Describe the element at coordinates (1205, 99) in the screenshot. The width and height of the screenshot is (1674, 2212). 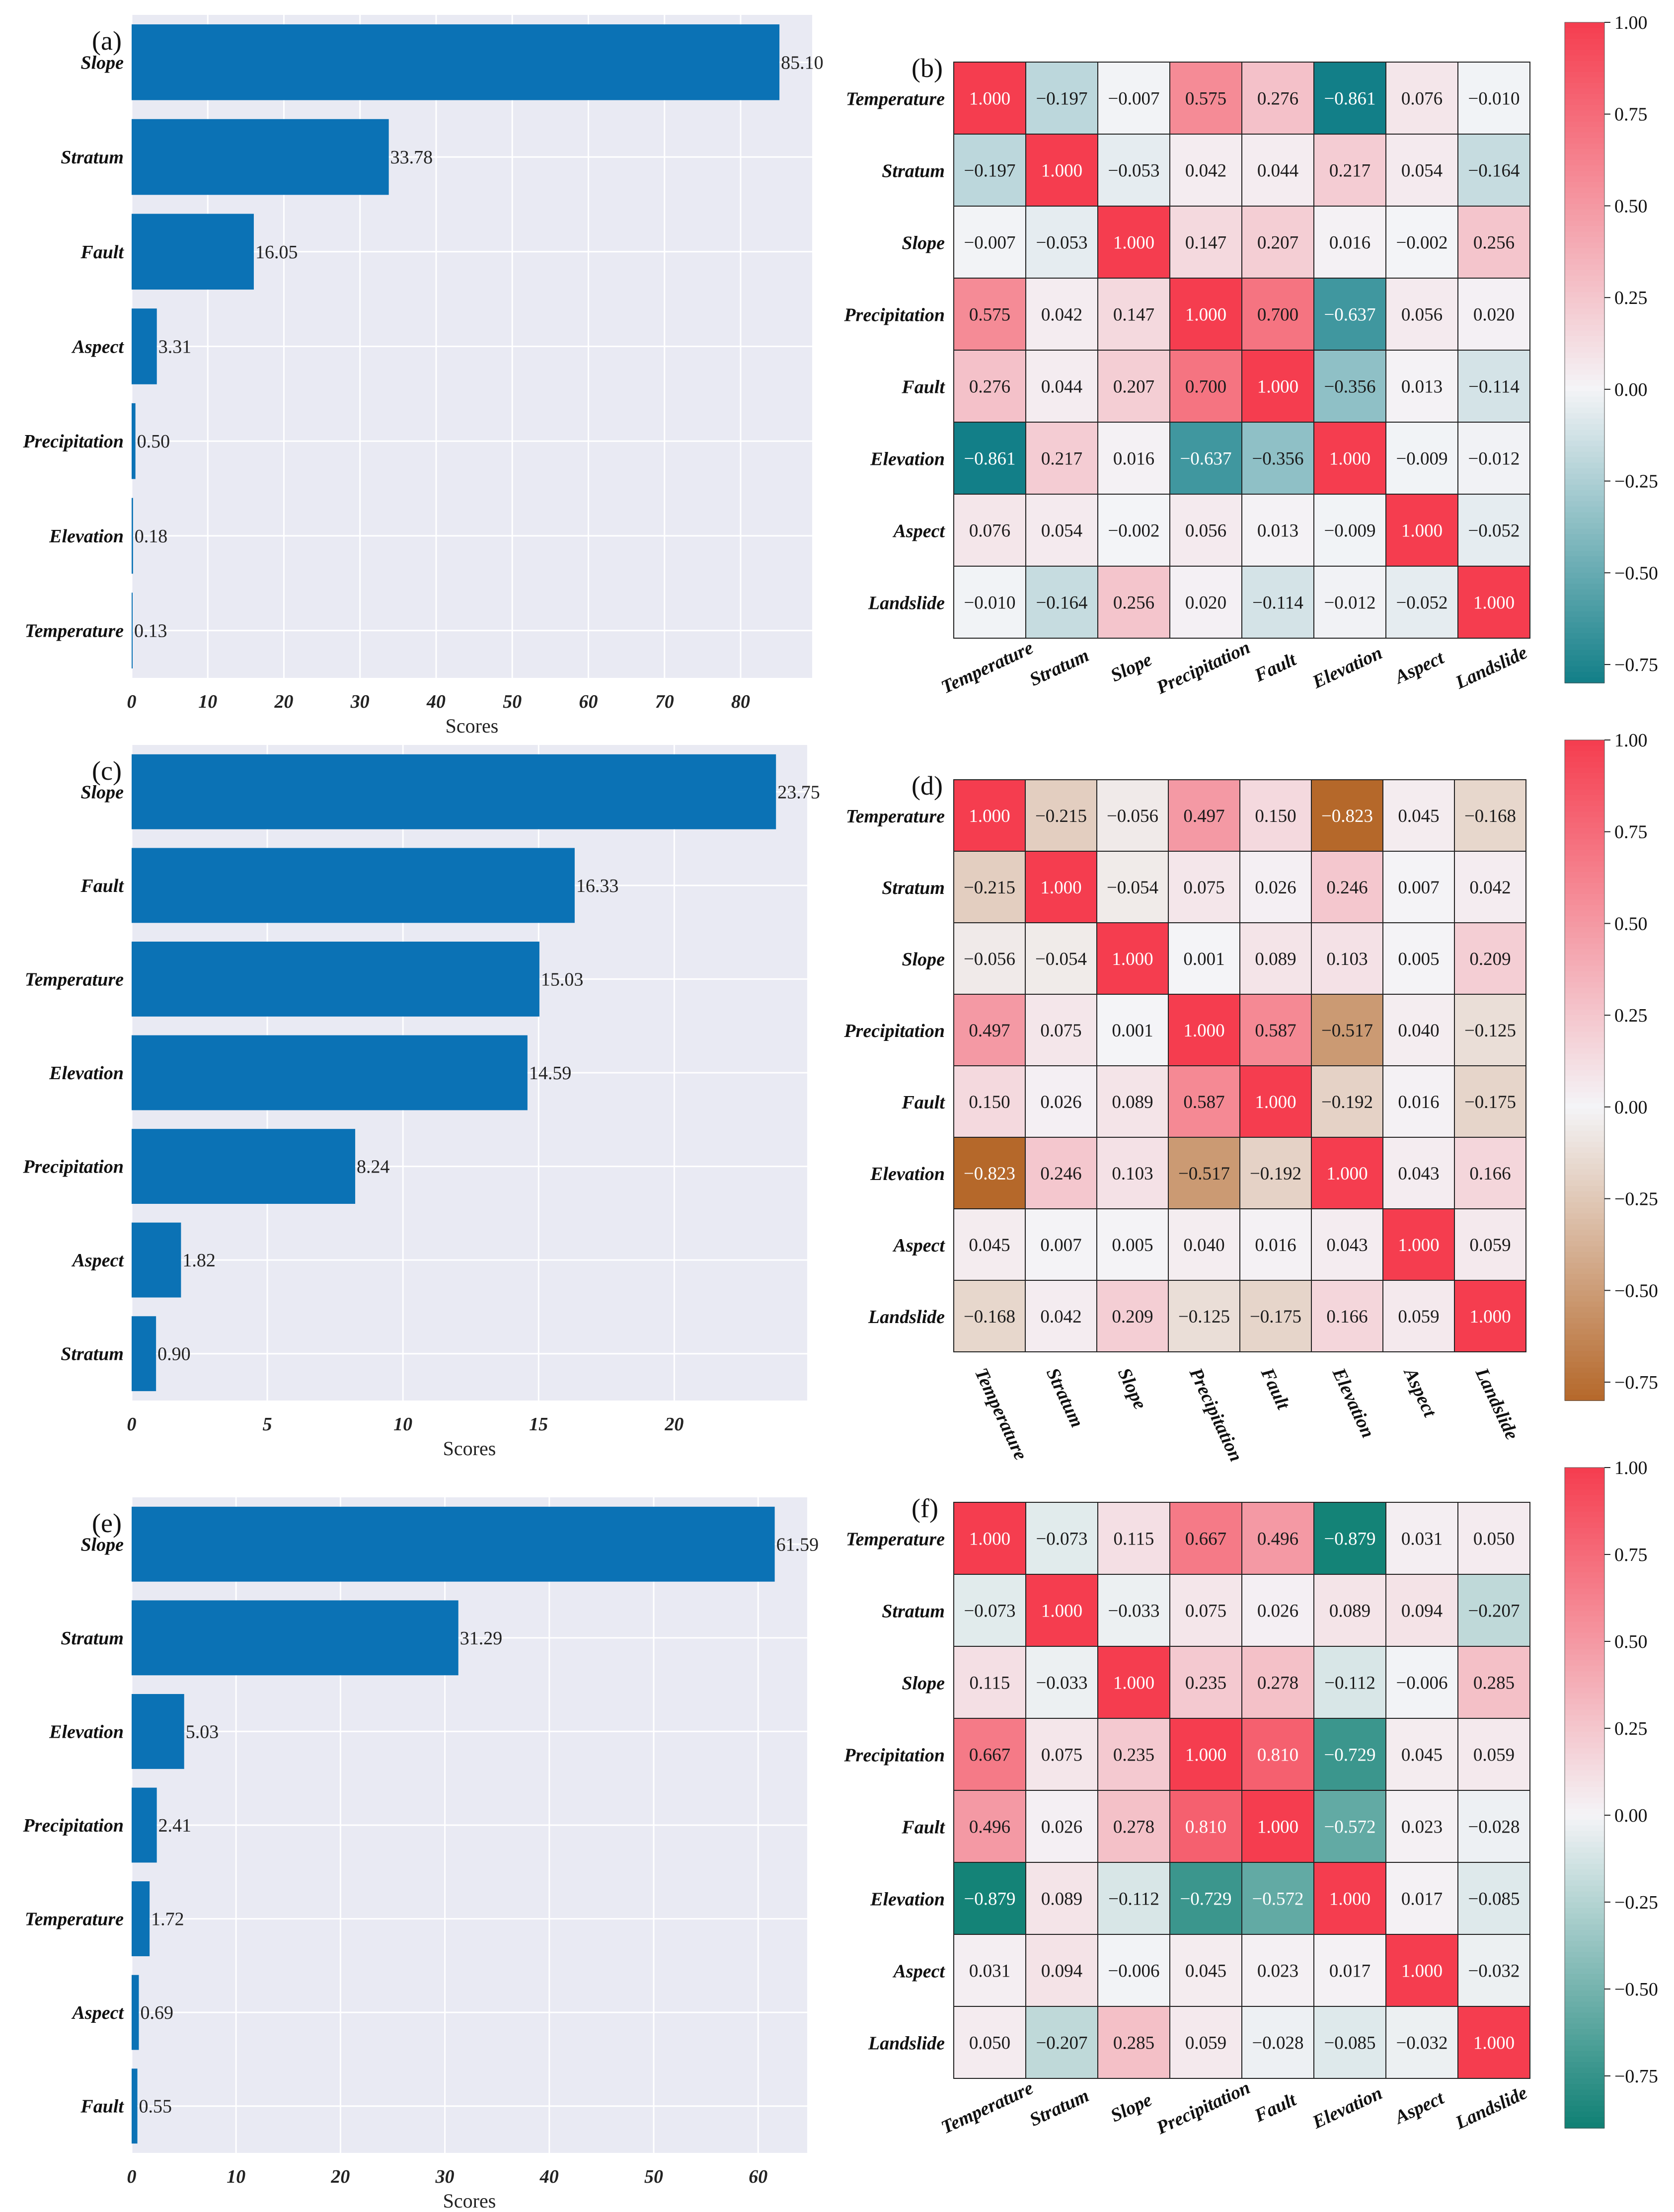
I see `heatmap-cell-value: 0.575` at that location.